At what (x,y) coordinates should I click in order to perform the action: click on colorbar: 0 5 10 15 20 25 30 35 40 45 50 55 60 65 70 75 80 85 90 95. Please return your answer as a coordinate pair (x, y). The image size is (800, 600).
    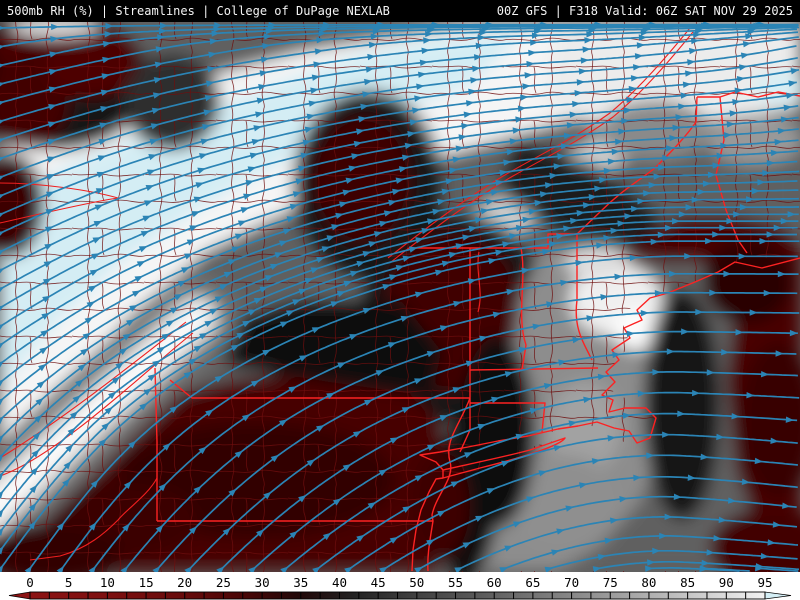
    Looking at the image, I should click on (400, 587).